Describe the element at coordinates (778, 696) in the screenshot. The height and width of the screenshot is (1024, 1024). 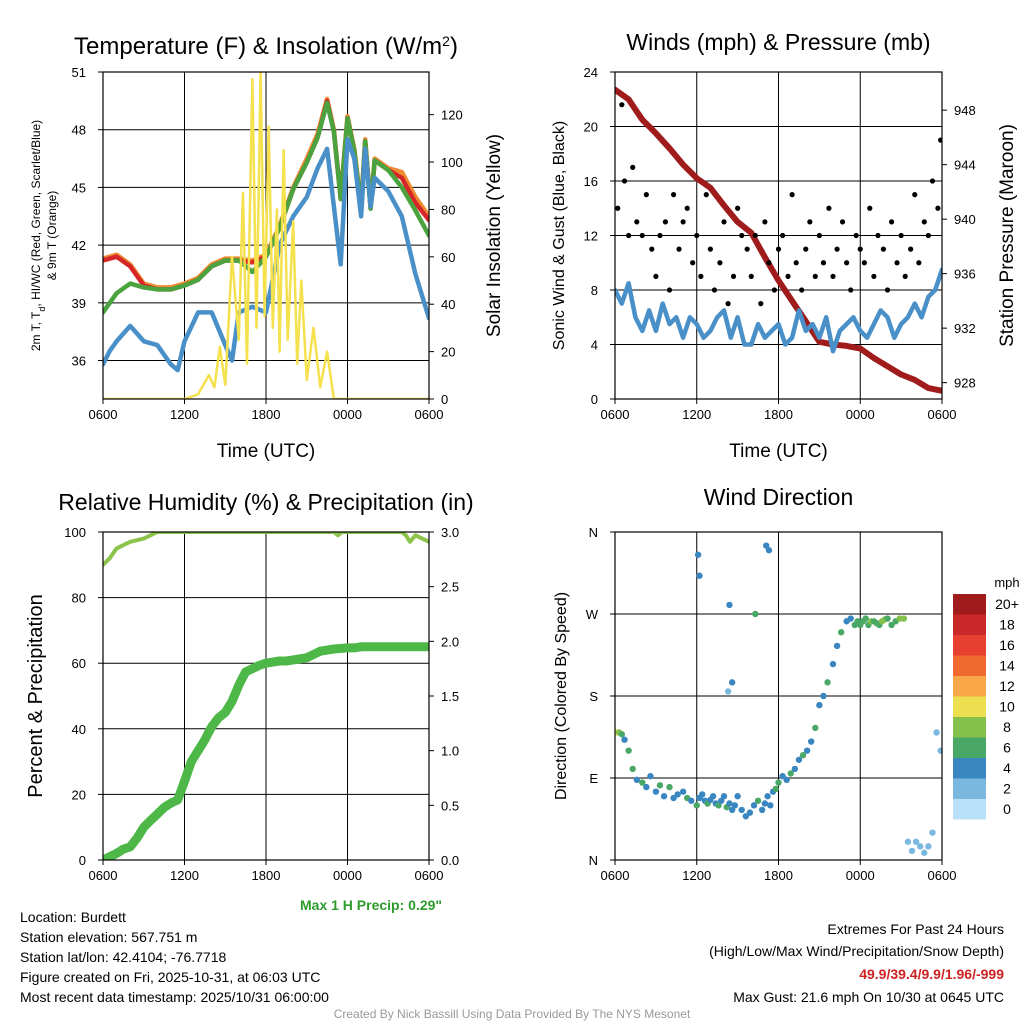
I see `direction-frame` at that location.